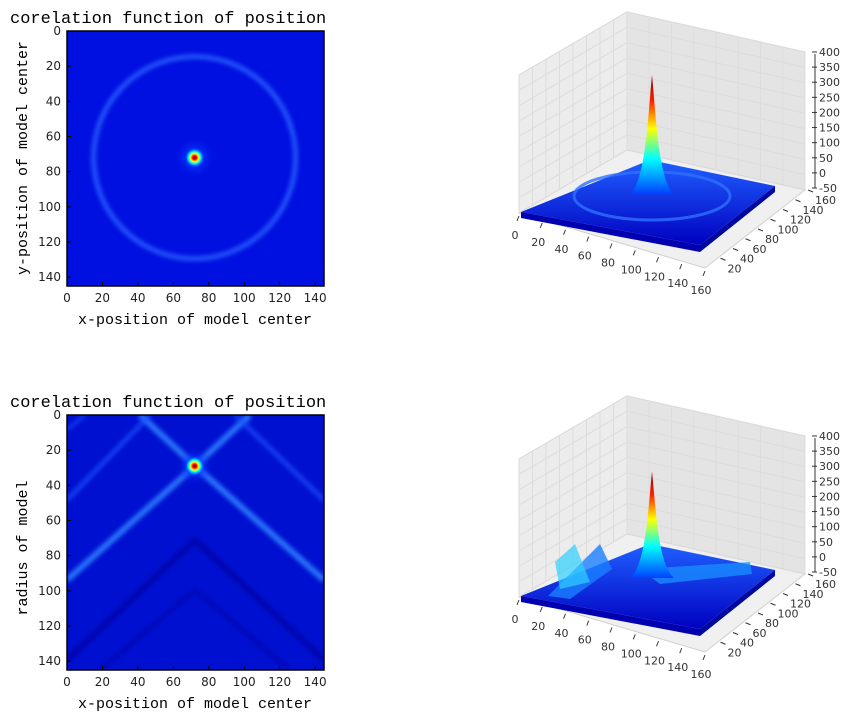 The height and width of the screenshot is (721, 864). What do you see at coordinates (195, 704) in the screenshot?
I see `heatmap-radius-xlabel: x-position of model center` at bounding box center [195, 704].